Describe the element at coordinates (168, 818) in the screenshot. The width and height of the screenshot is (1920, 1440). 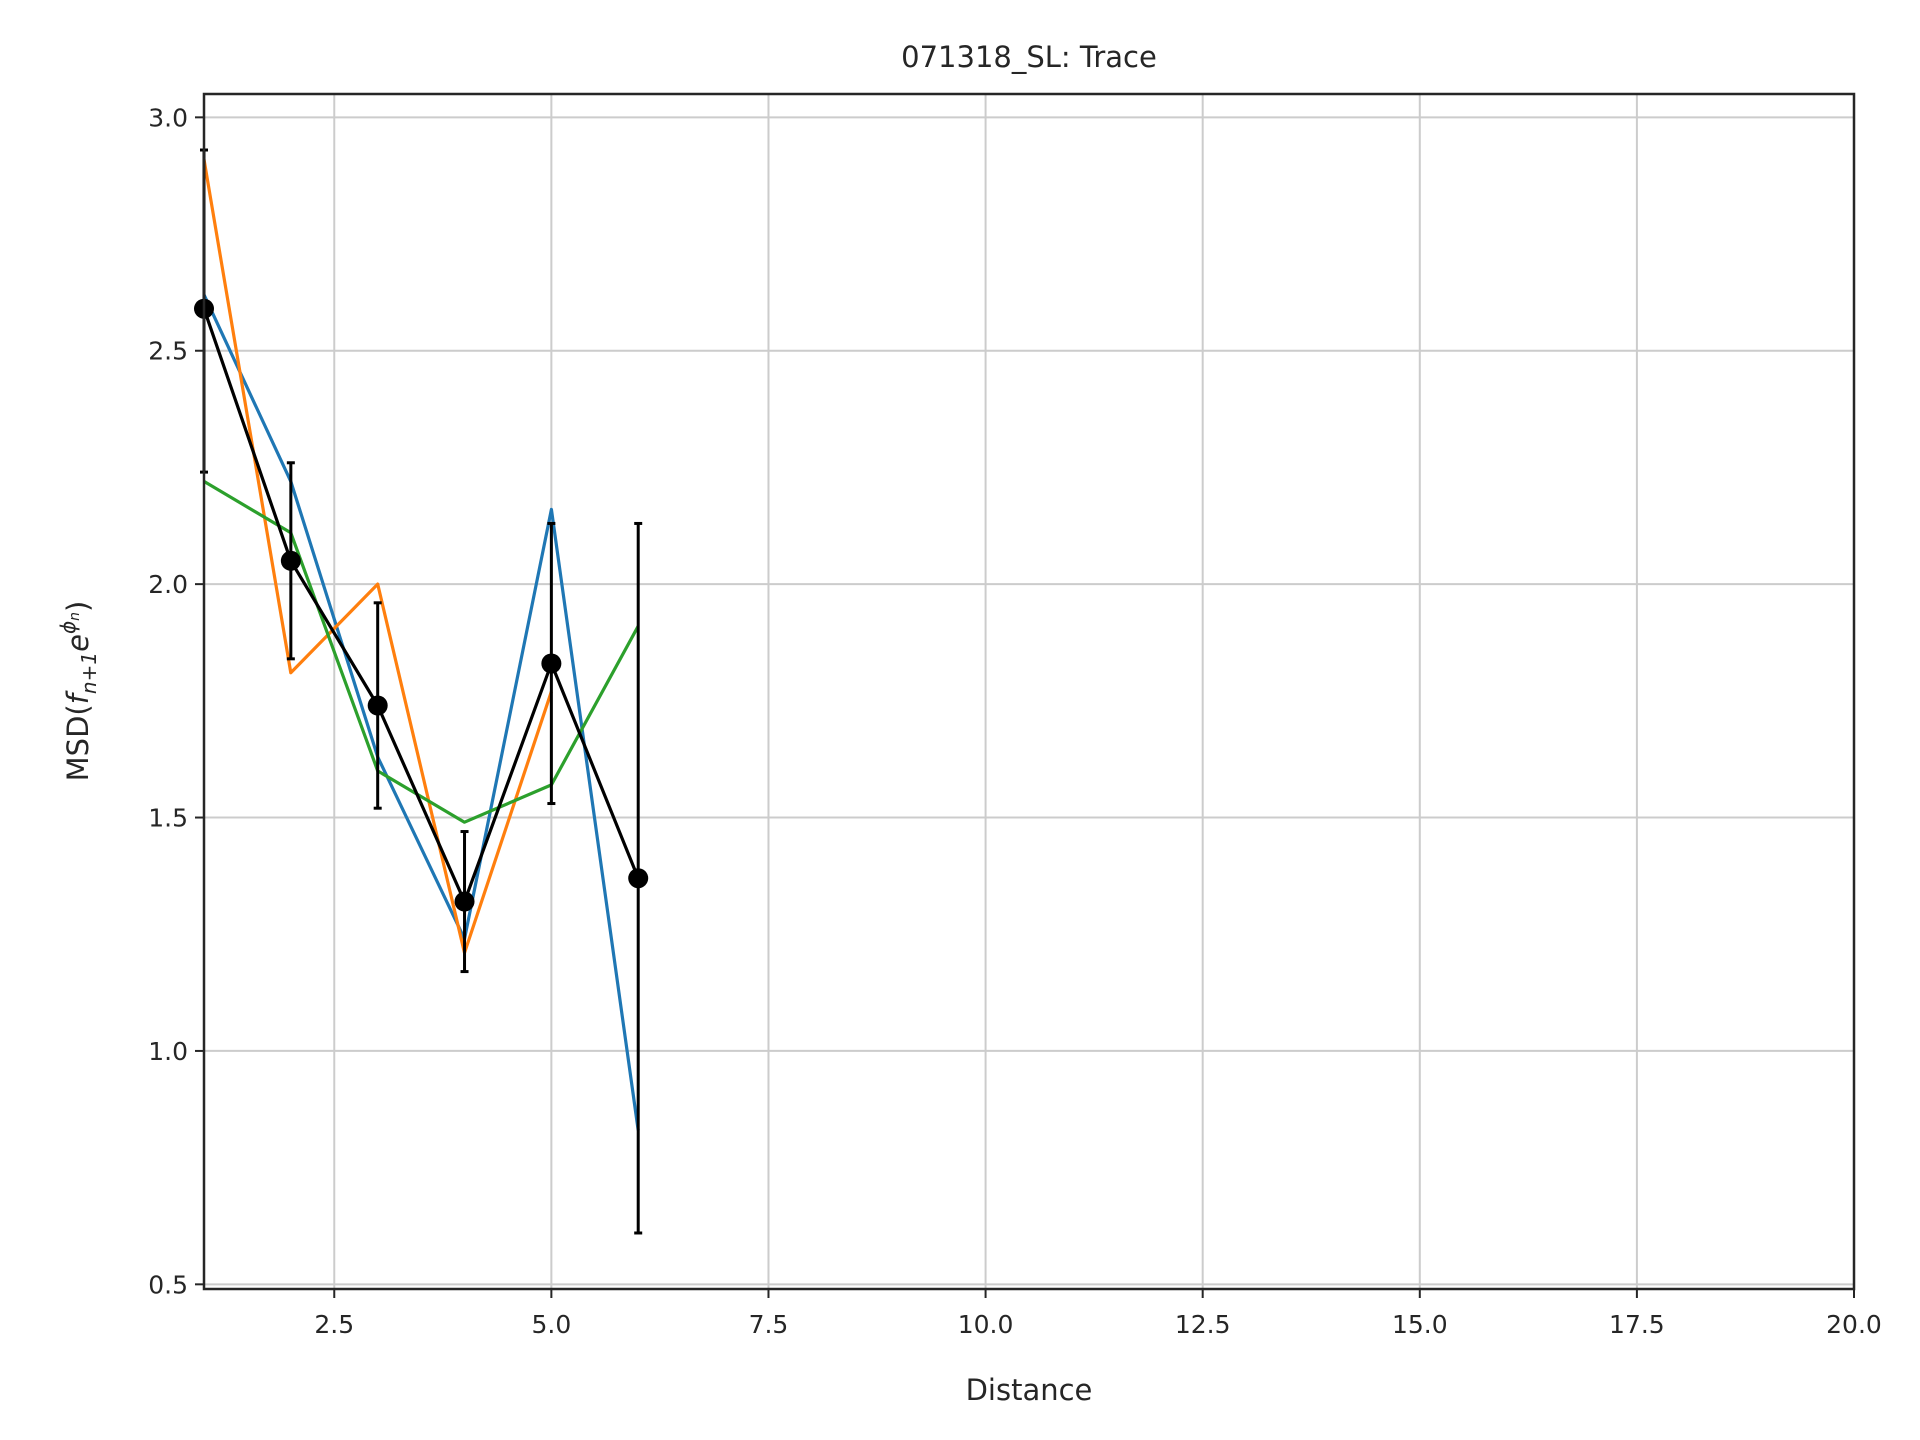
I see `y-tick-label: 1.5` at that location.